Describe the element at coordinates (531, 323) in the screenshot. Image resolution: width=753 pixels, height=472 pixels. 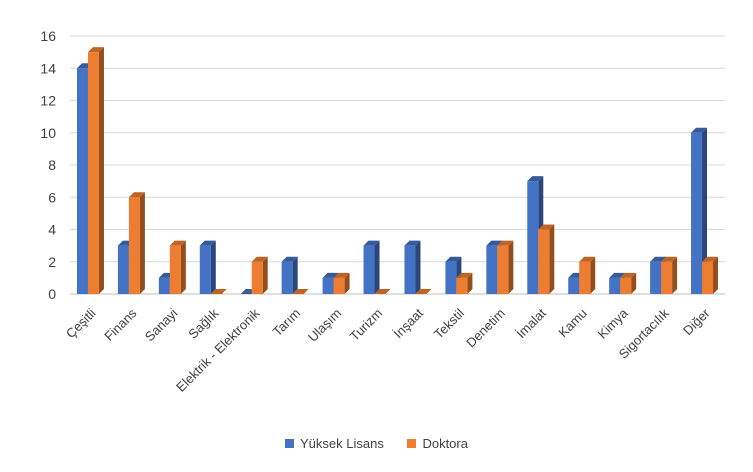
I see `x-tick-label: İmalat` at that location.